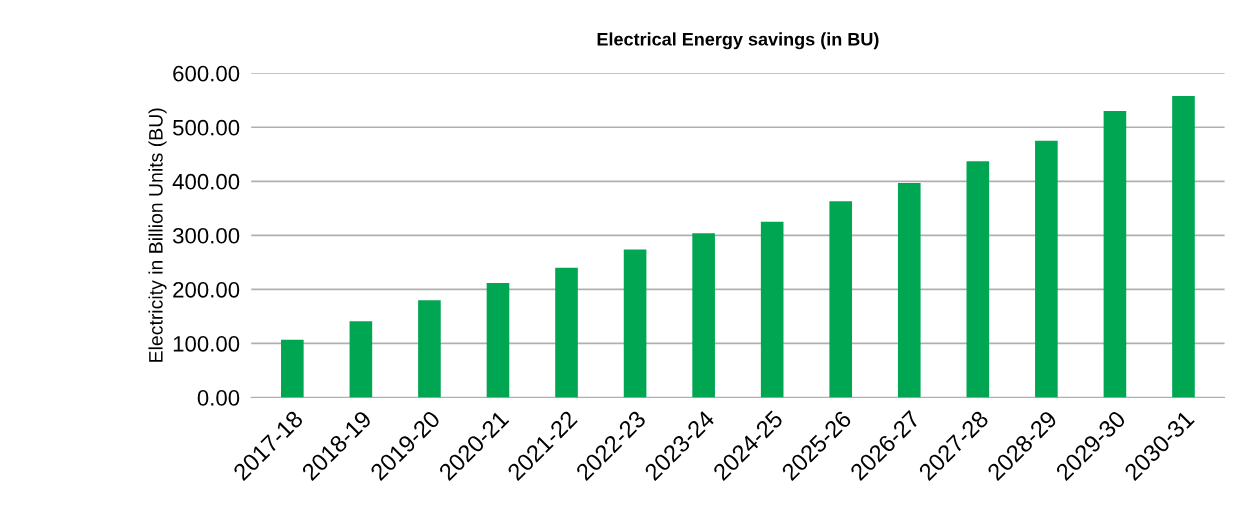 The image size is (1256, 523). What do you see at coordinates (157, 235) in the screenshot?
I see `y-axis-title: Electricity in Billion Units (BU)` at bounding box center [157, 235].